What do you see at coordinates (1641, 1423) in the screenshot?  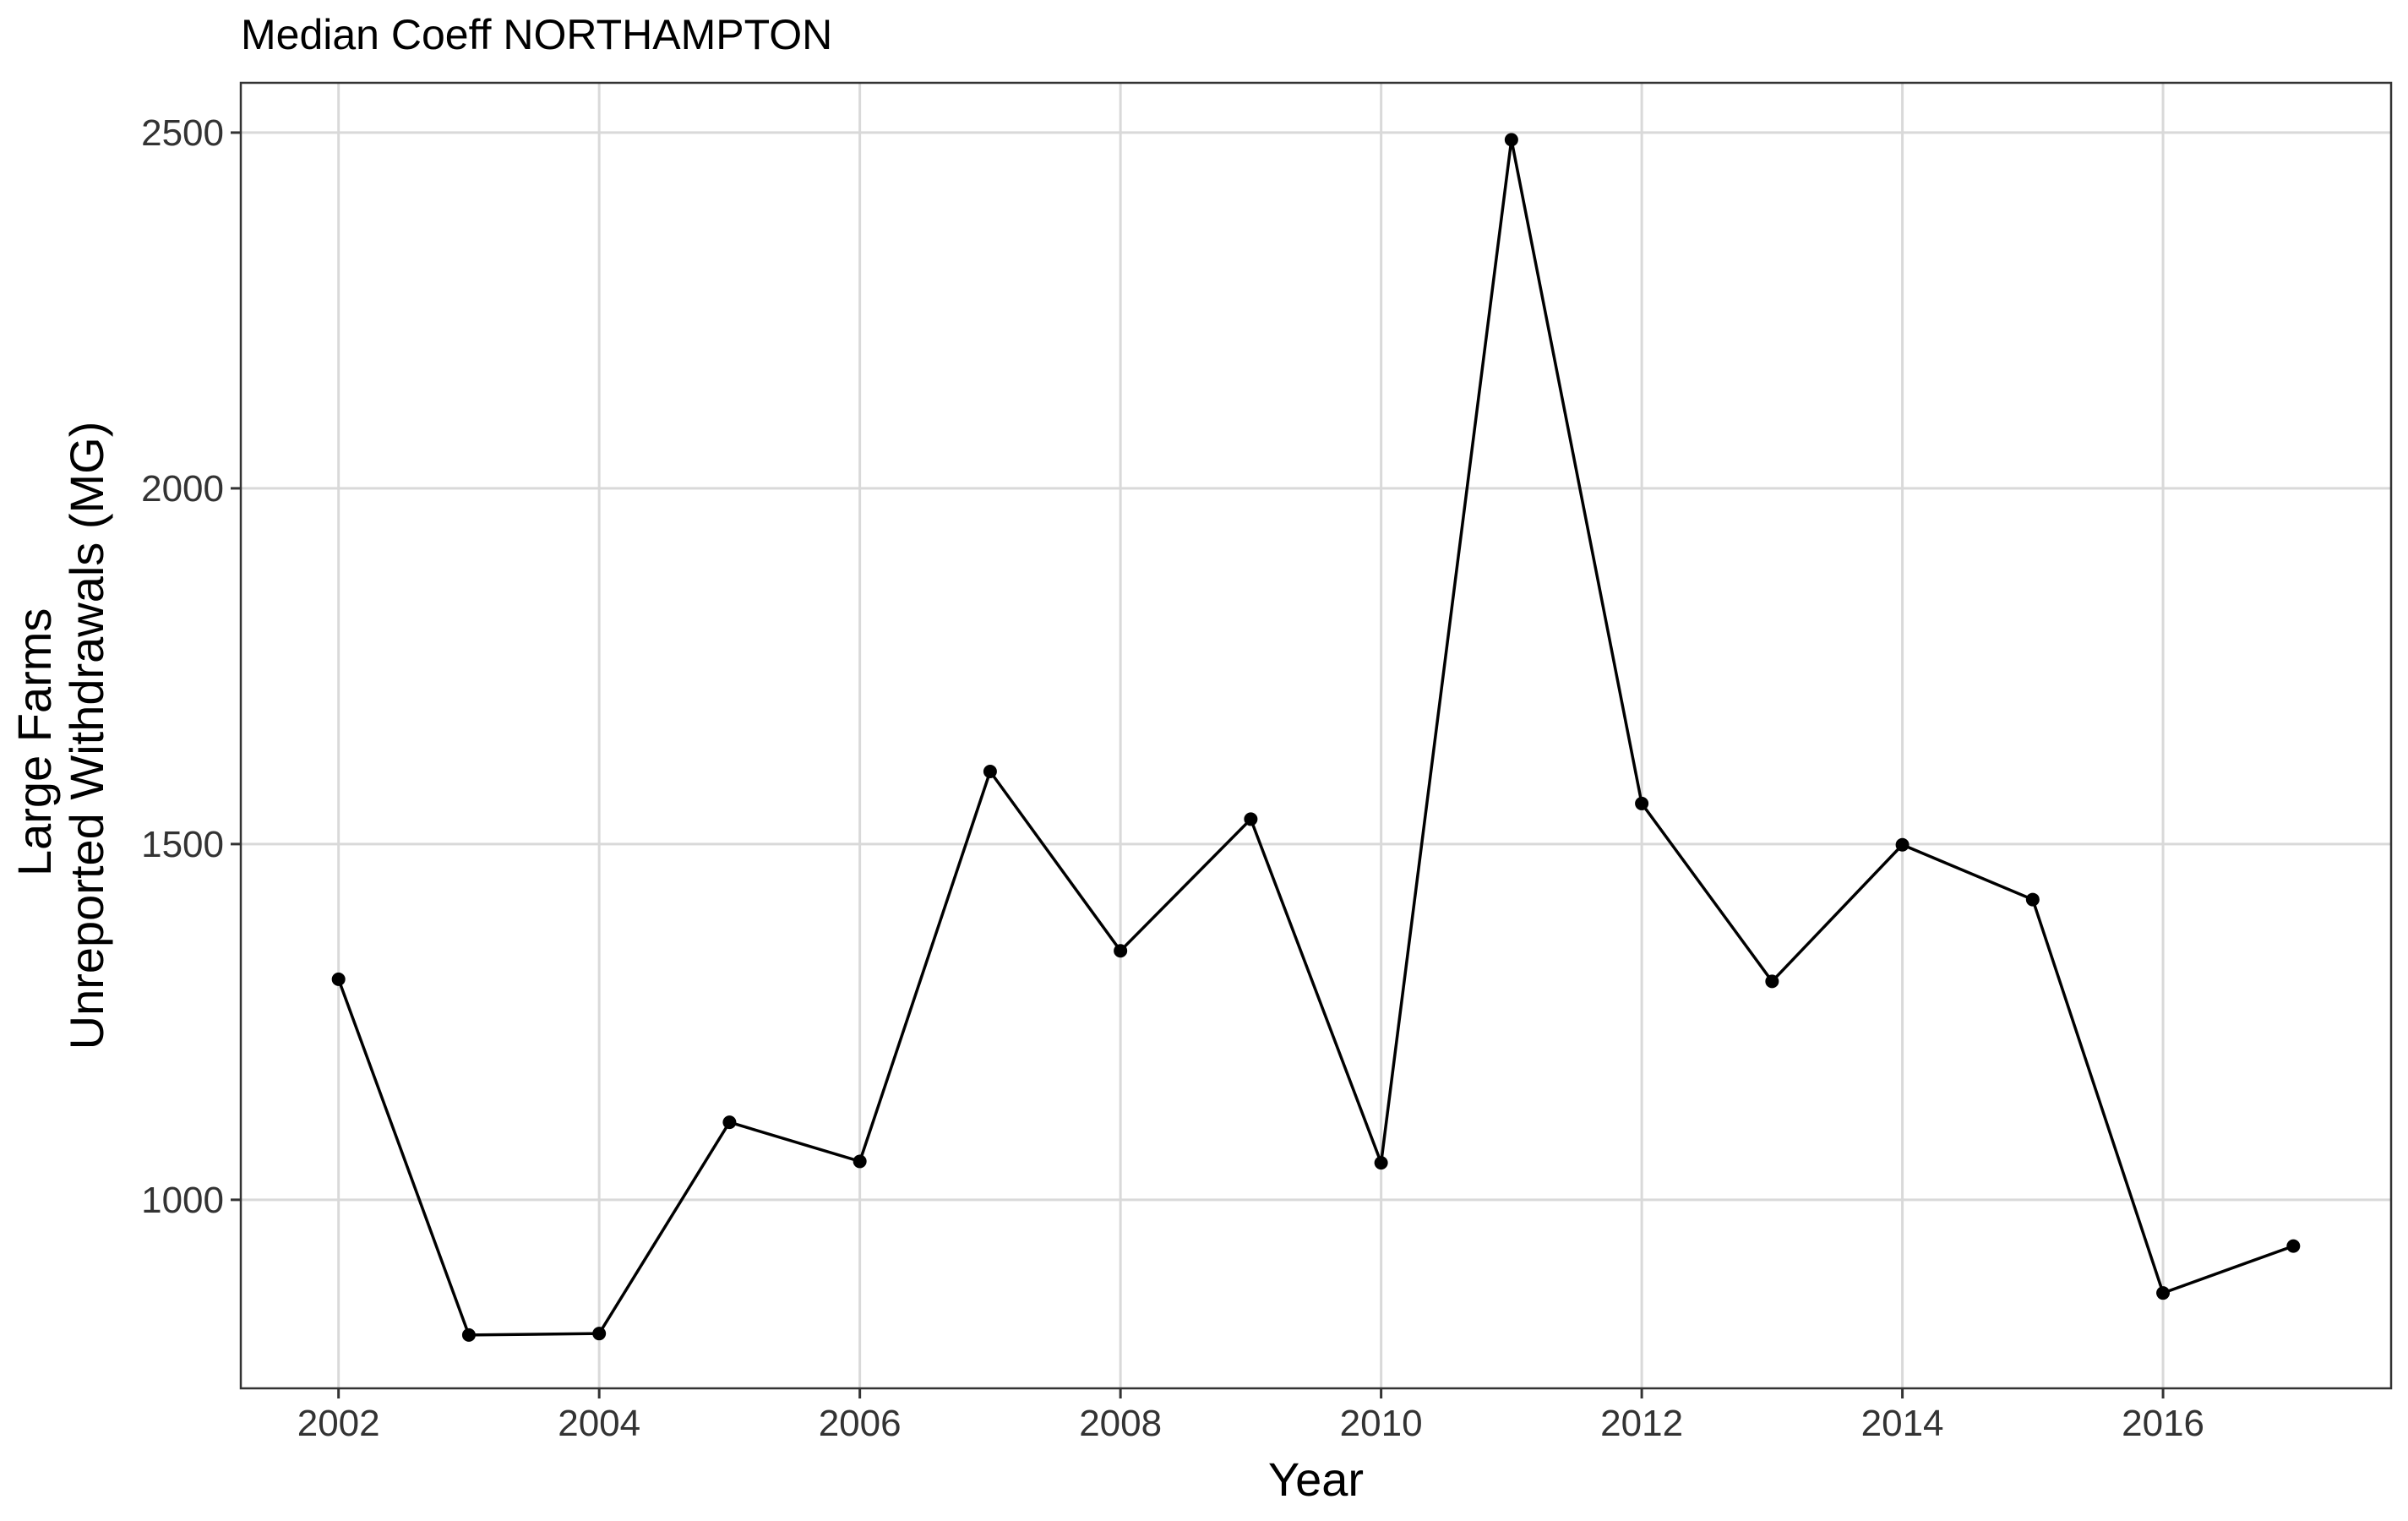 I see `x-tick-label: 2012` at bounding box center [1641, 1423].